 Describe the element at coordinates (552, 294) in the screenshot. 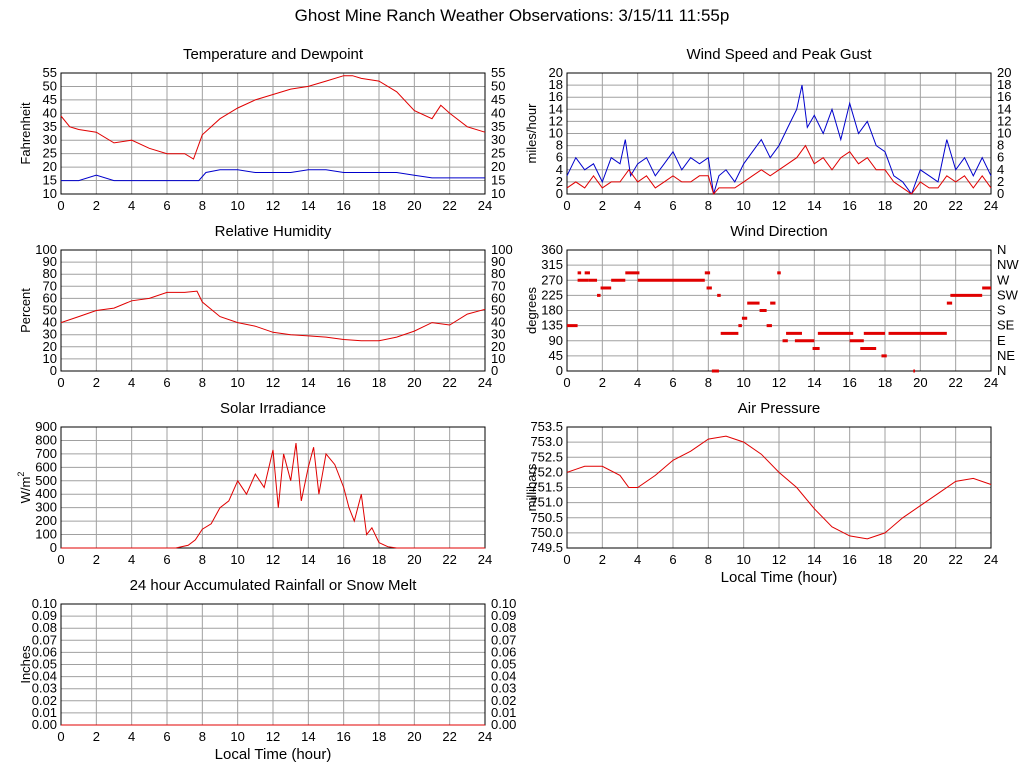

I see `y-tick-label: 225` at that location.